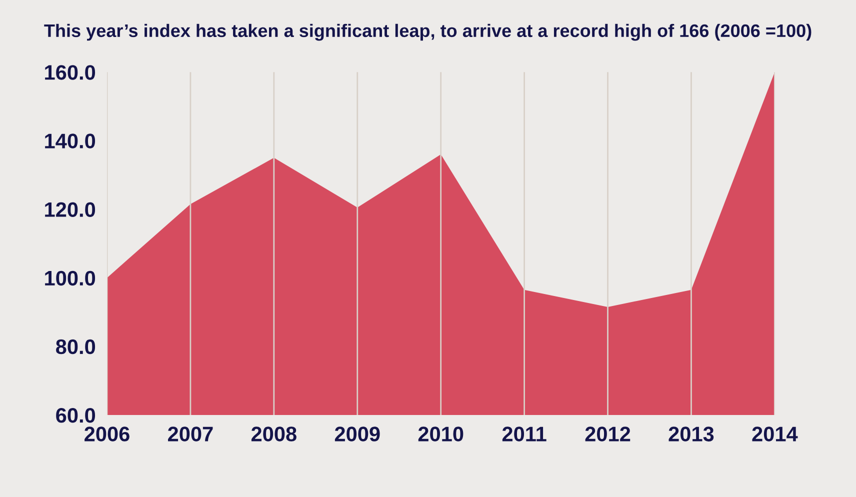  What do you see at coordinates (441, 434) in the screenshot?
I see `x-tick-label: 2010` at bounding box center [441, 434].